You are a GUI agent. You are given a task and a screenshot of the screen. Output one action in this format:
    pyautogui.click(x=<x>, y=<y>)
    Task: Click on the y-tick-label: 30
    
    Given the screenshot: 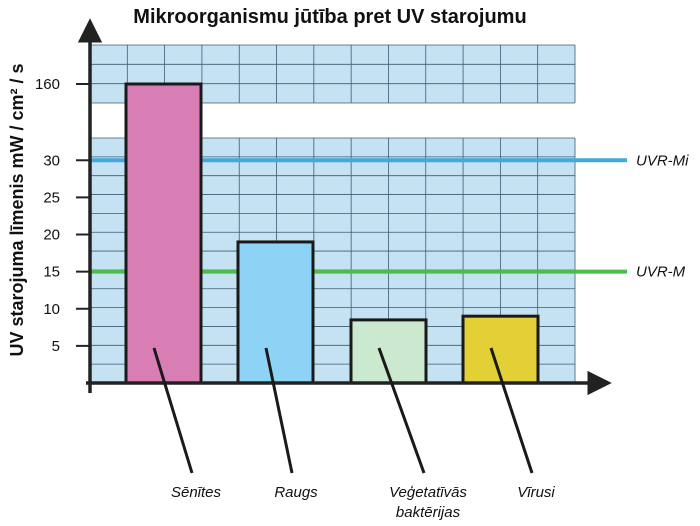 What is the action you would take?
    pyautogui.click(x=51, y=160)
    